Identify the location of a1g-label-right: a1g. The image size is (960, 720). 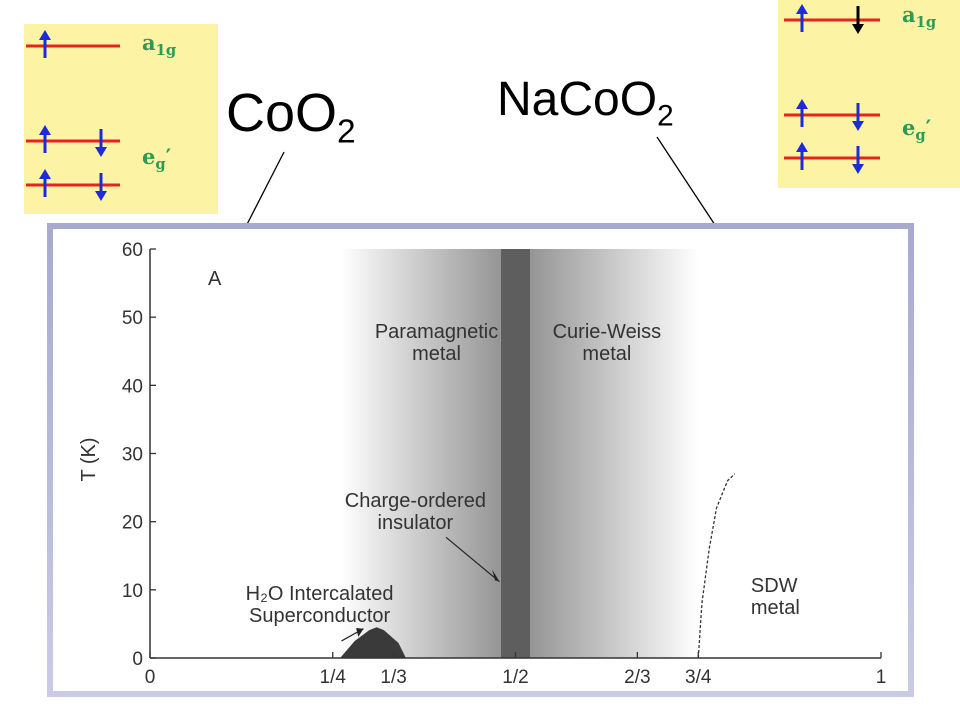
(919, 17).